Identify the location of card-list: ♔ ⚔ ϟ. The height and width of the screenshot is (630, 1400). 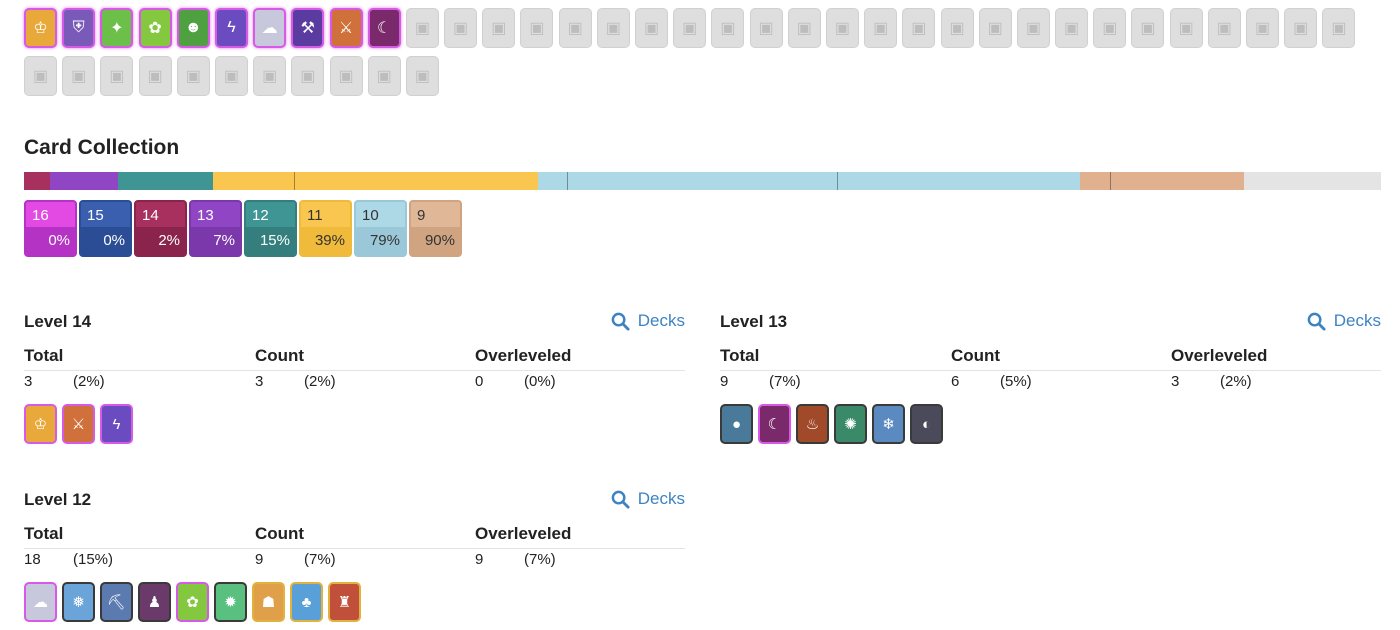
(81, 424).